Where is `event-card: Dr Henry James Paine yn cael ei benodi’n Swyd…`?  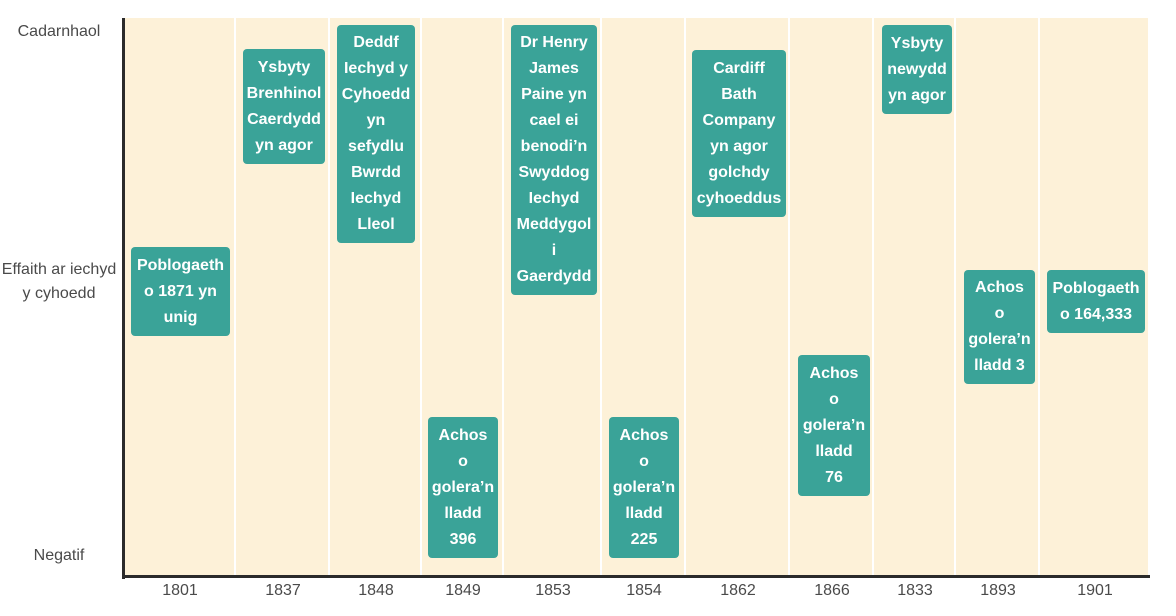
event-card: Dr Henry James Paine yn cael ei benodi’n Swyd… is located at coordinates (554, 160).